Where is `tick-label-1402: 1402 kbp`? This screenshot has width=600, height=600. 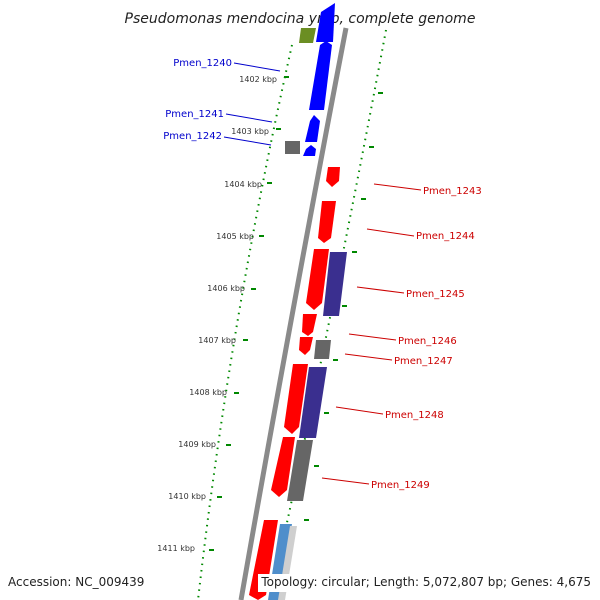
tick-label-1402: 1402 kbp is located at coordinates (258, 79).